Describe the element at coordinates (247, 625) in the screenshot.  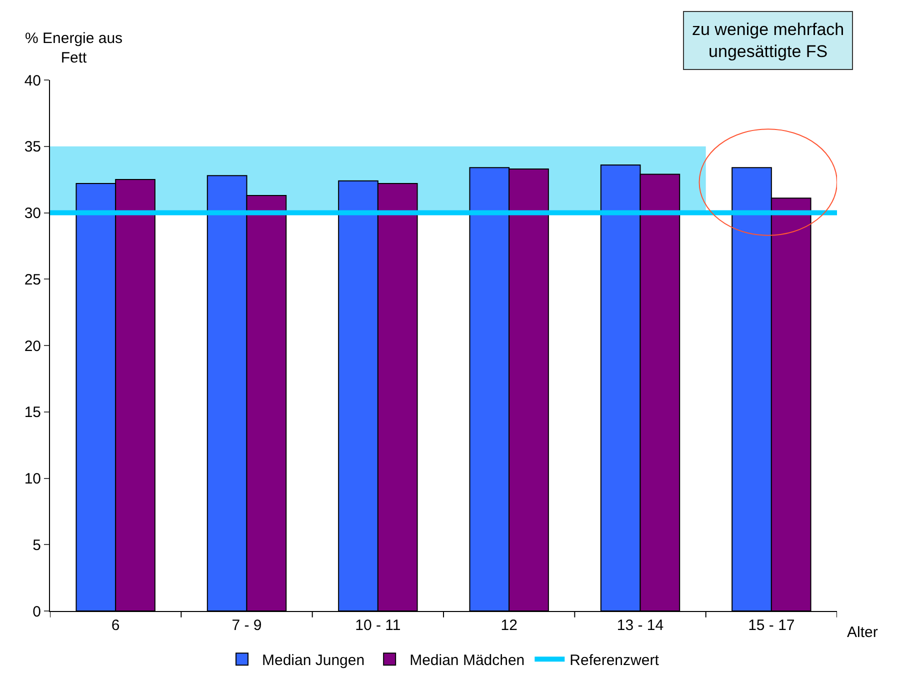
I see `x-tick-label: 7 - 9` at that location.